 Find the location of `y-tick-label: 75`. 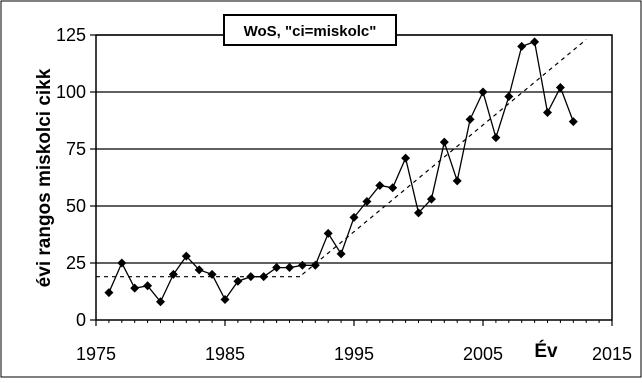

y-tick-label: 75 is located at coordinates (76, 149).